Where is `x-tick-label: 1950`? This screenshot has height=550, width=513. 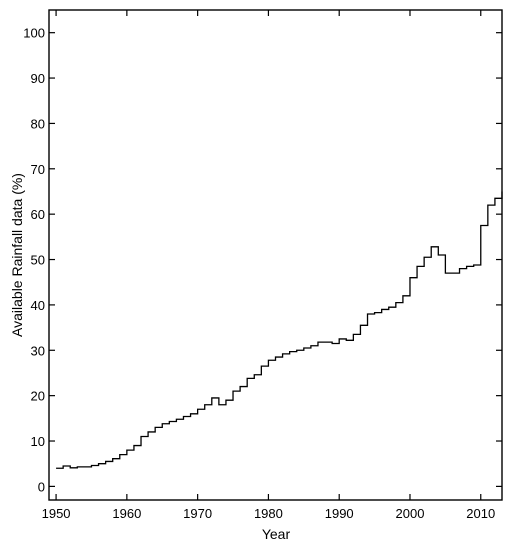
x-tick-label: 1950 is located at coordinates (56, 513).